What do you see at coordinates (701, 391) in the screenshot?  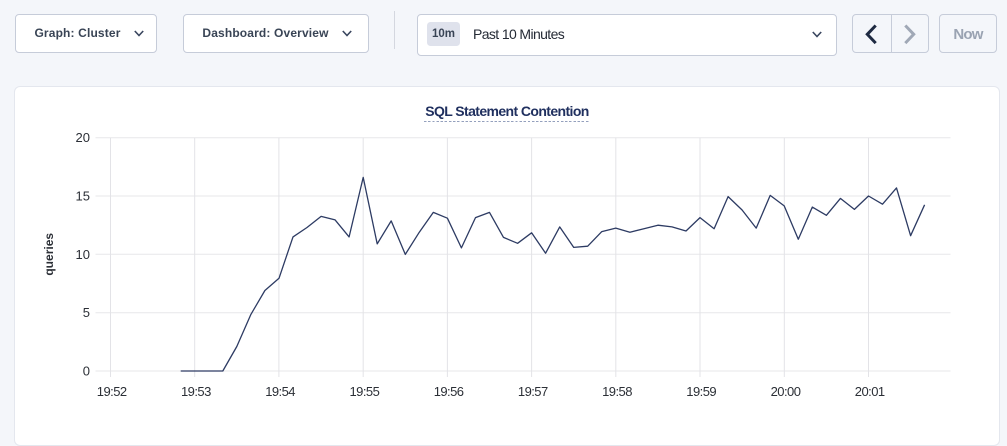 I see `svg-text: 19:59` at bounding box center [701, 391].